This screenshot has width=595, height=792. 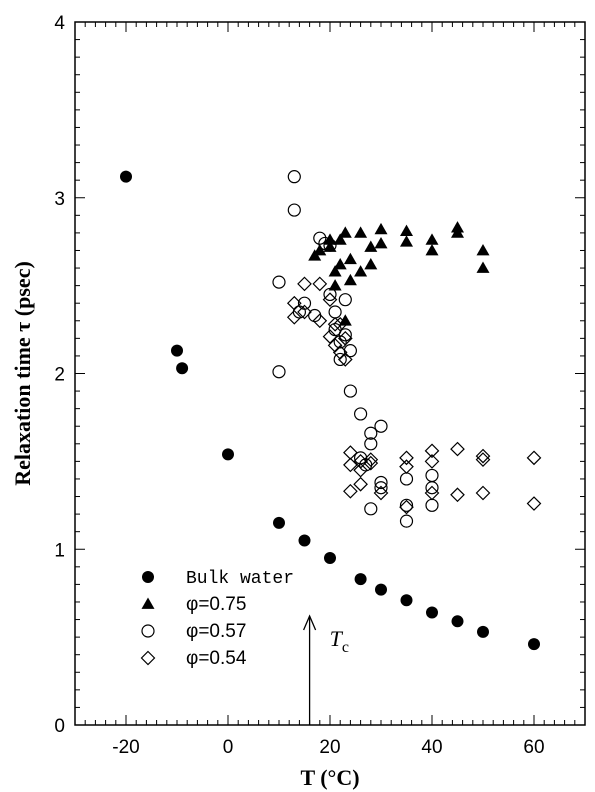 What do you see at coordinates (216, 604) in the screenshot?
I see `legend-label-1: φ=0.75` at bounding box center [216, 604].